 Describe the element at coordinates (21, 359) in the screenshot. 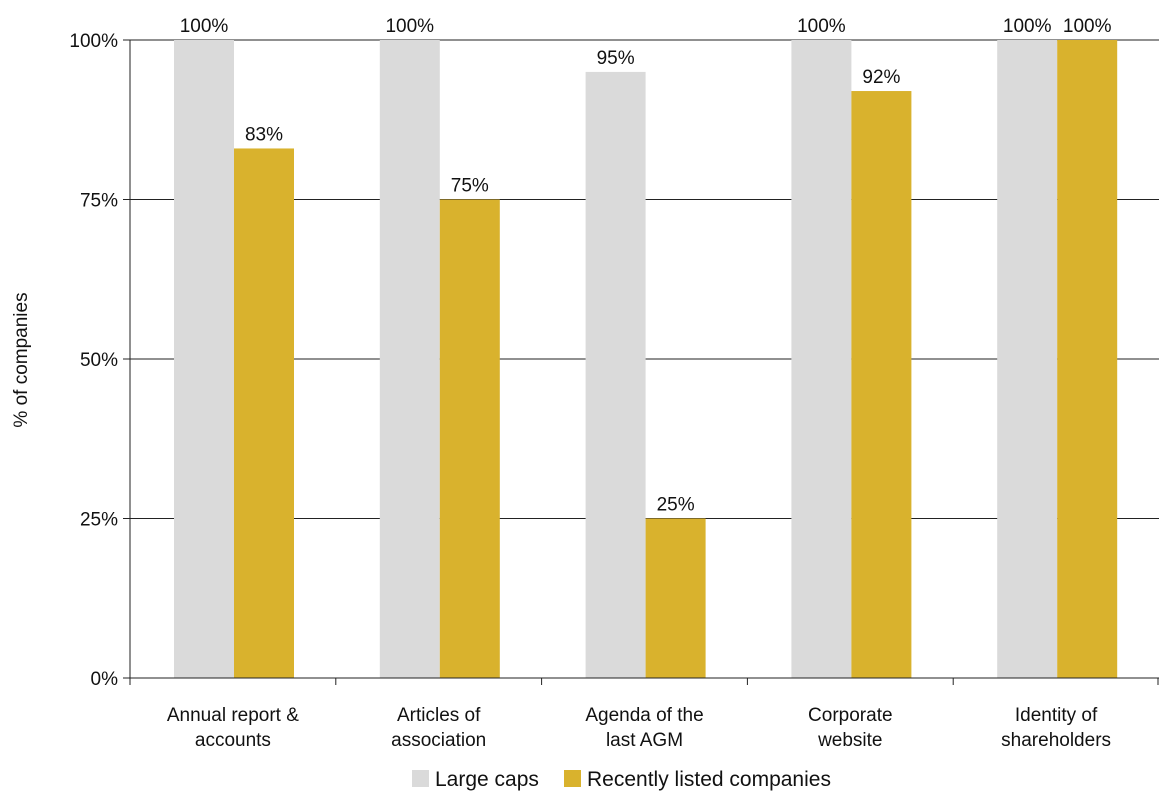

I see `y-axis-title: % of companies` at that location.